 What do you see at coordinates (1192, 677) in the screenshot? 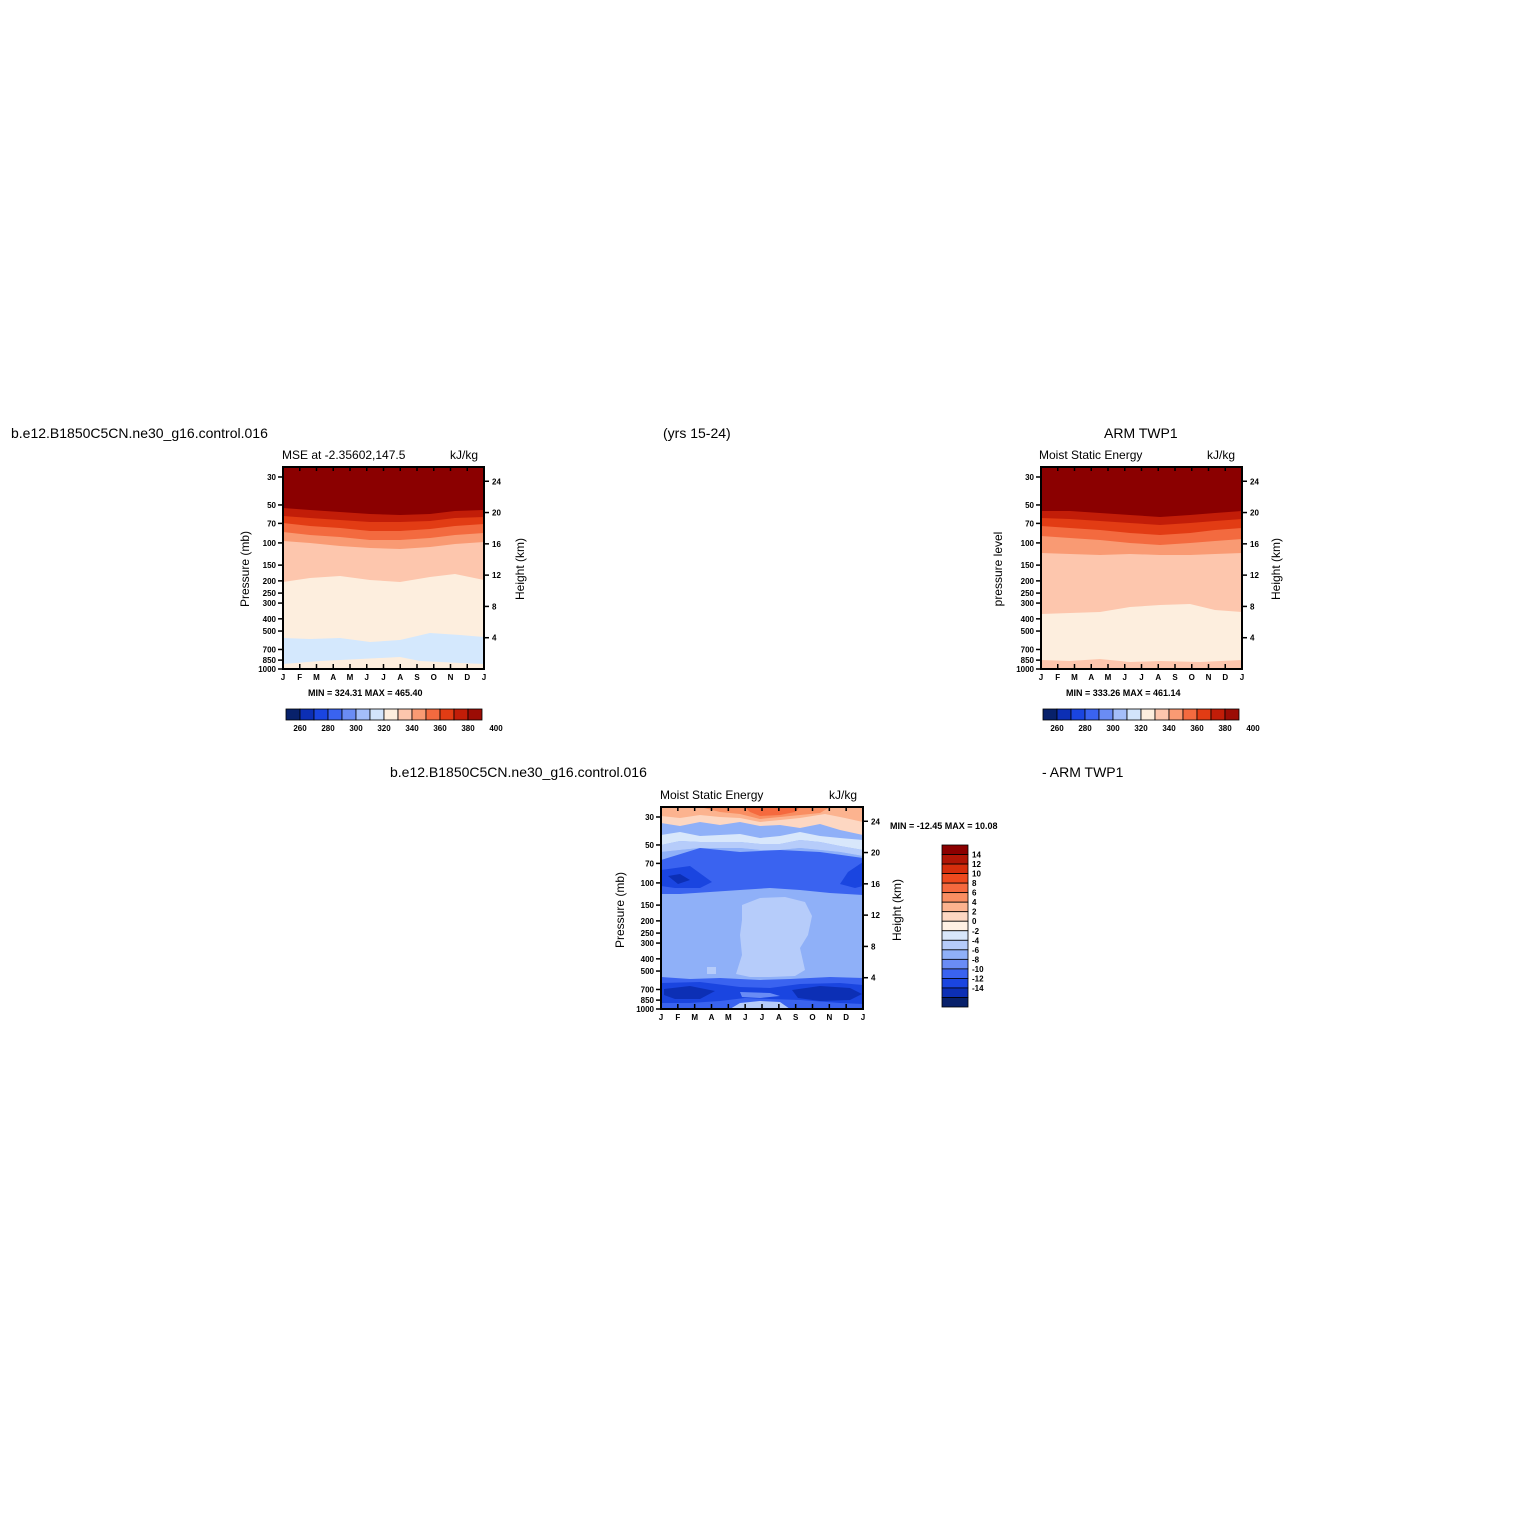
I see `obs-xtick-label: O` at bounding box center [1192, 677].